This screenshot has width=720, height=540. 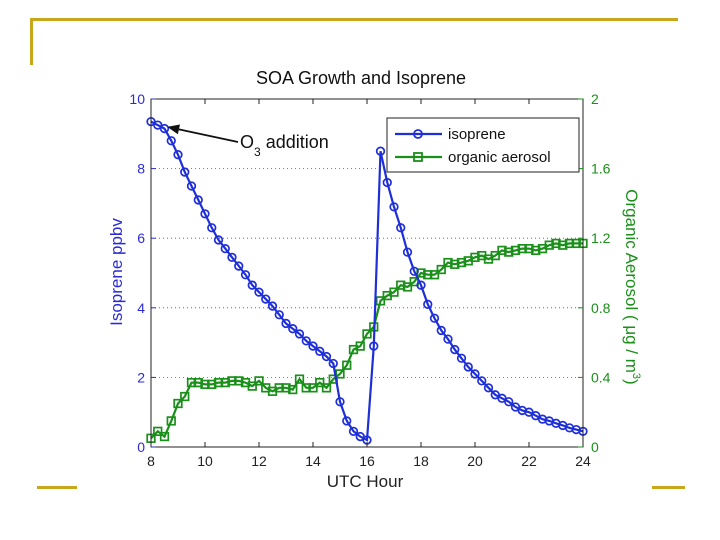 I want to click on y-right-tick-label: 1.2, so click(x=601, y=238).